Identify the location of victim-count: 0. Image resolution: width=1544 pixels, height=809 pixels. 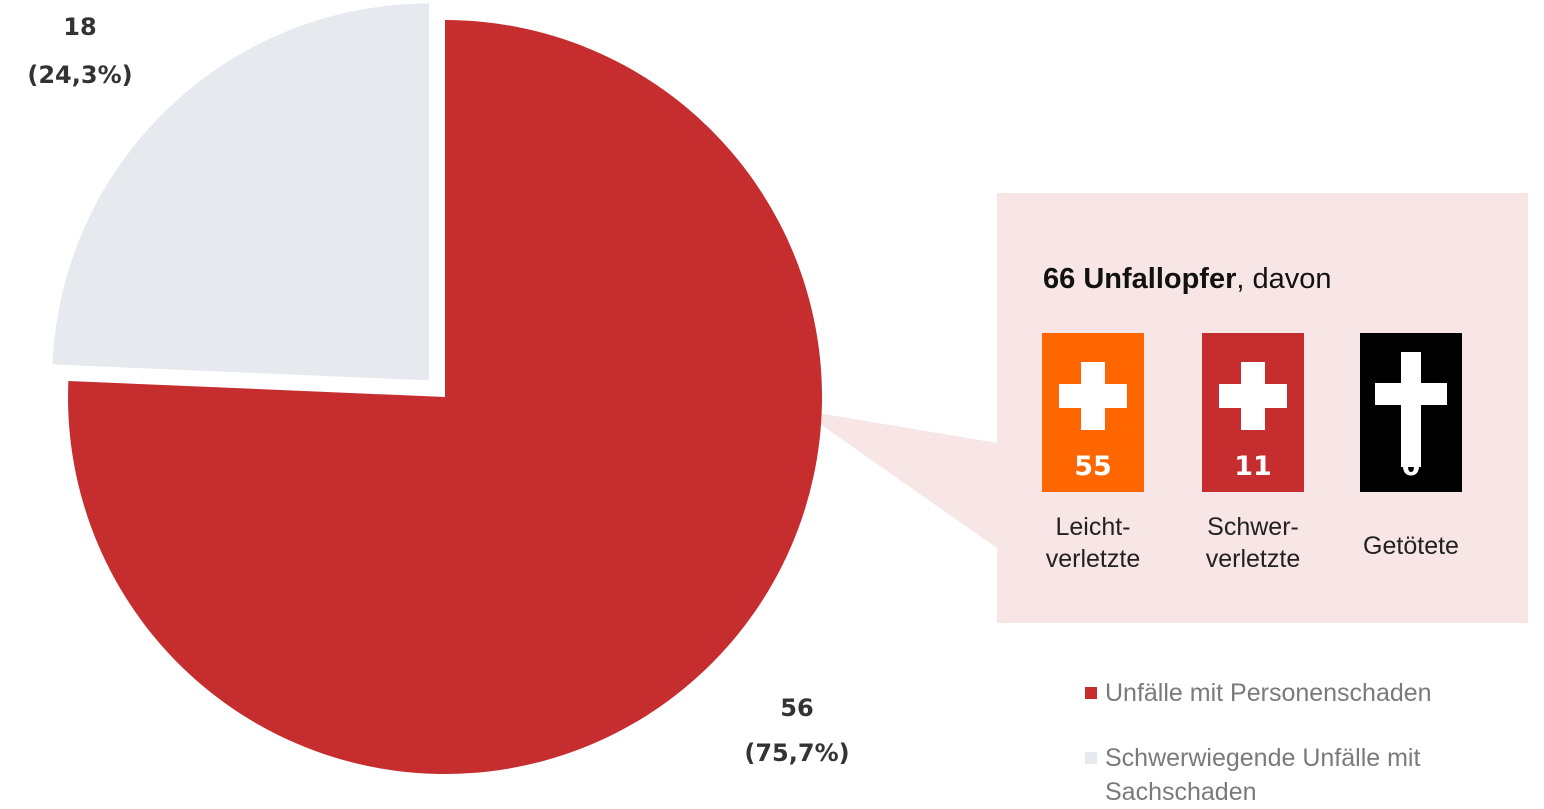
(1411, 466).